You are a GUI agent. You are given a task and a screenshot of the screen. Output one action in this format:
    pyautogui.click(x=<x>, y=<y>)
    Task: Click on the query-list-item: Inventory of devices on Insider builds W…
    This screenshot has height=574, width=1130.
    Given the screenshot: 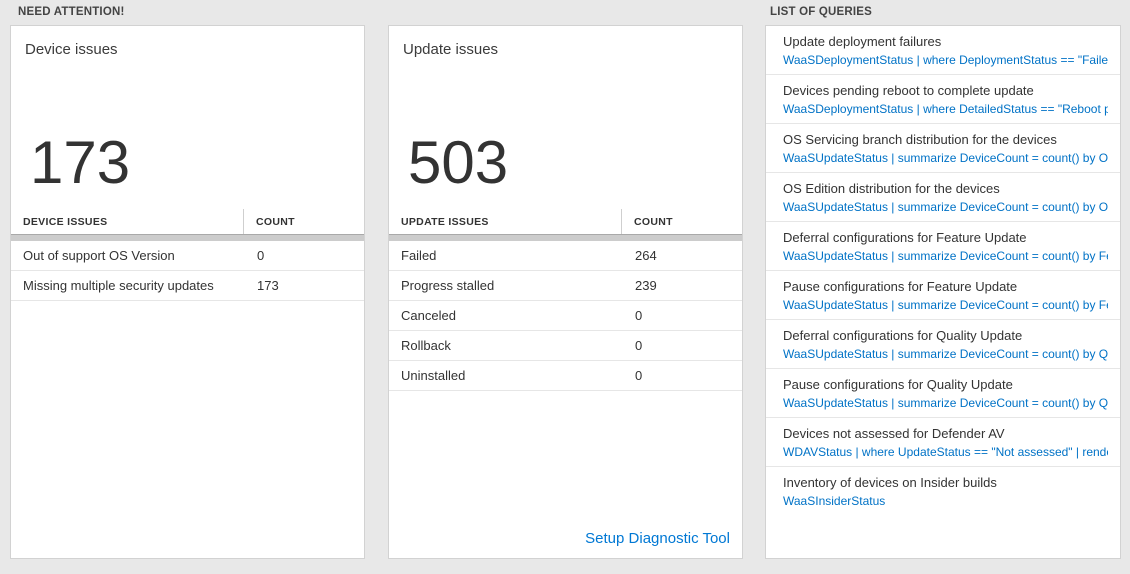 What is the action you would take?
    pyautogui.click(x=943, y=491)
    